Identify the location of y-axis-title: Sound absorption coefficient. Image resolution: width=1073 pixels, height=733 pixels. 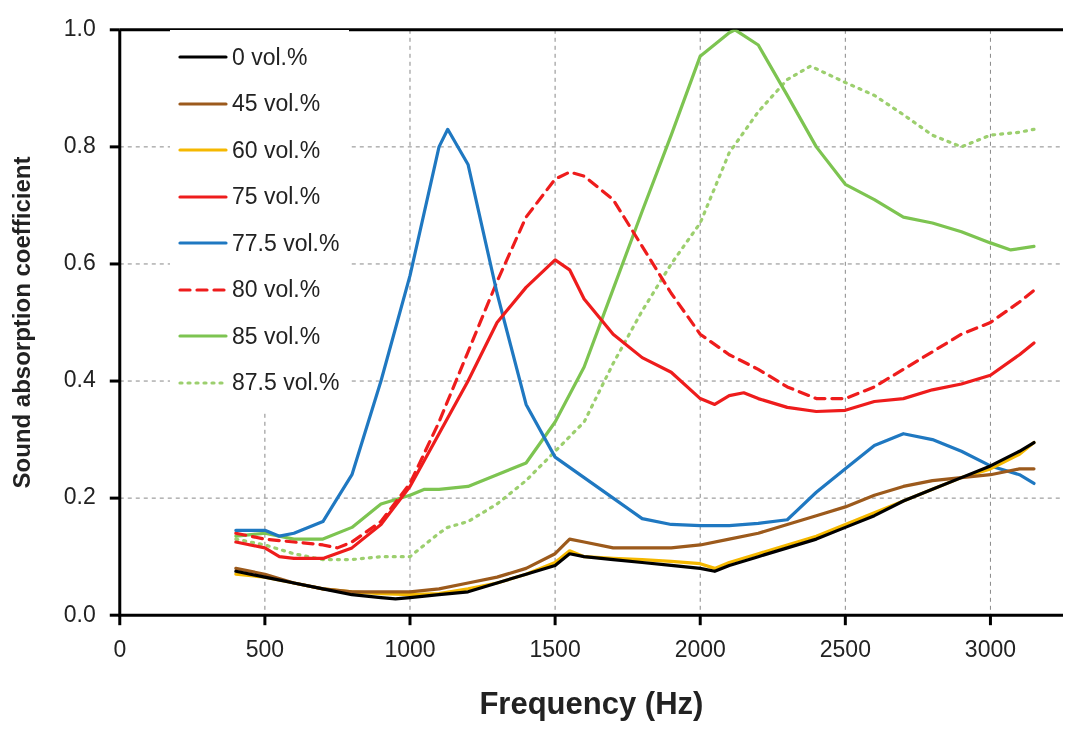
(22, 322).